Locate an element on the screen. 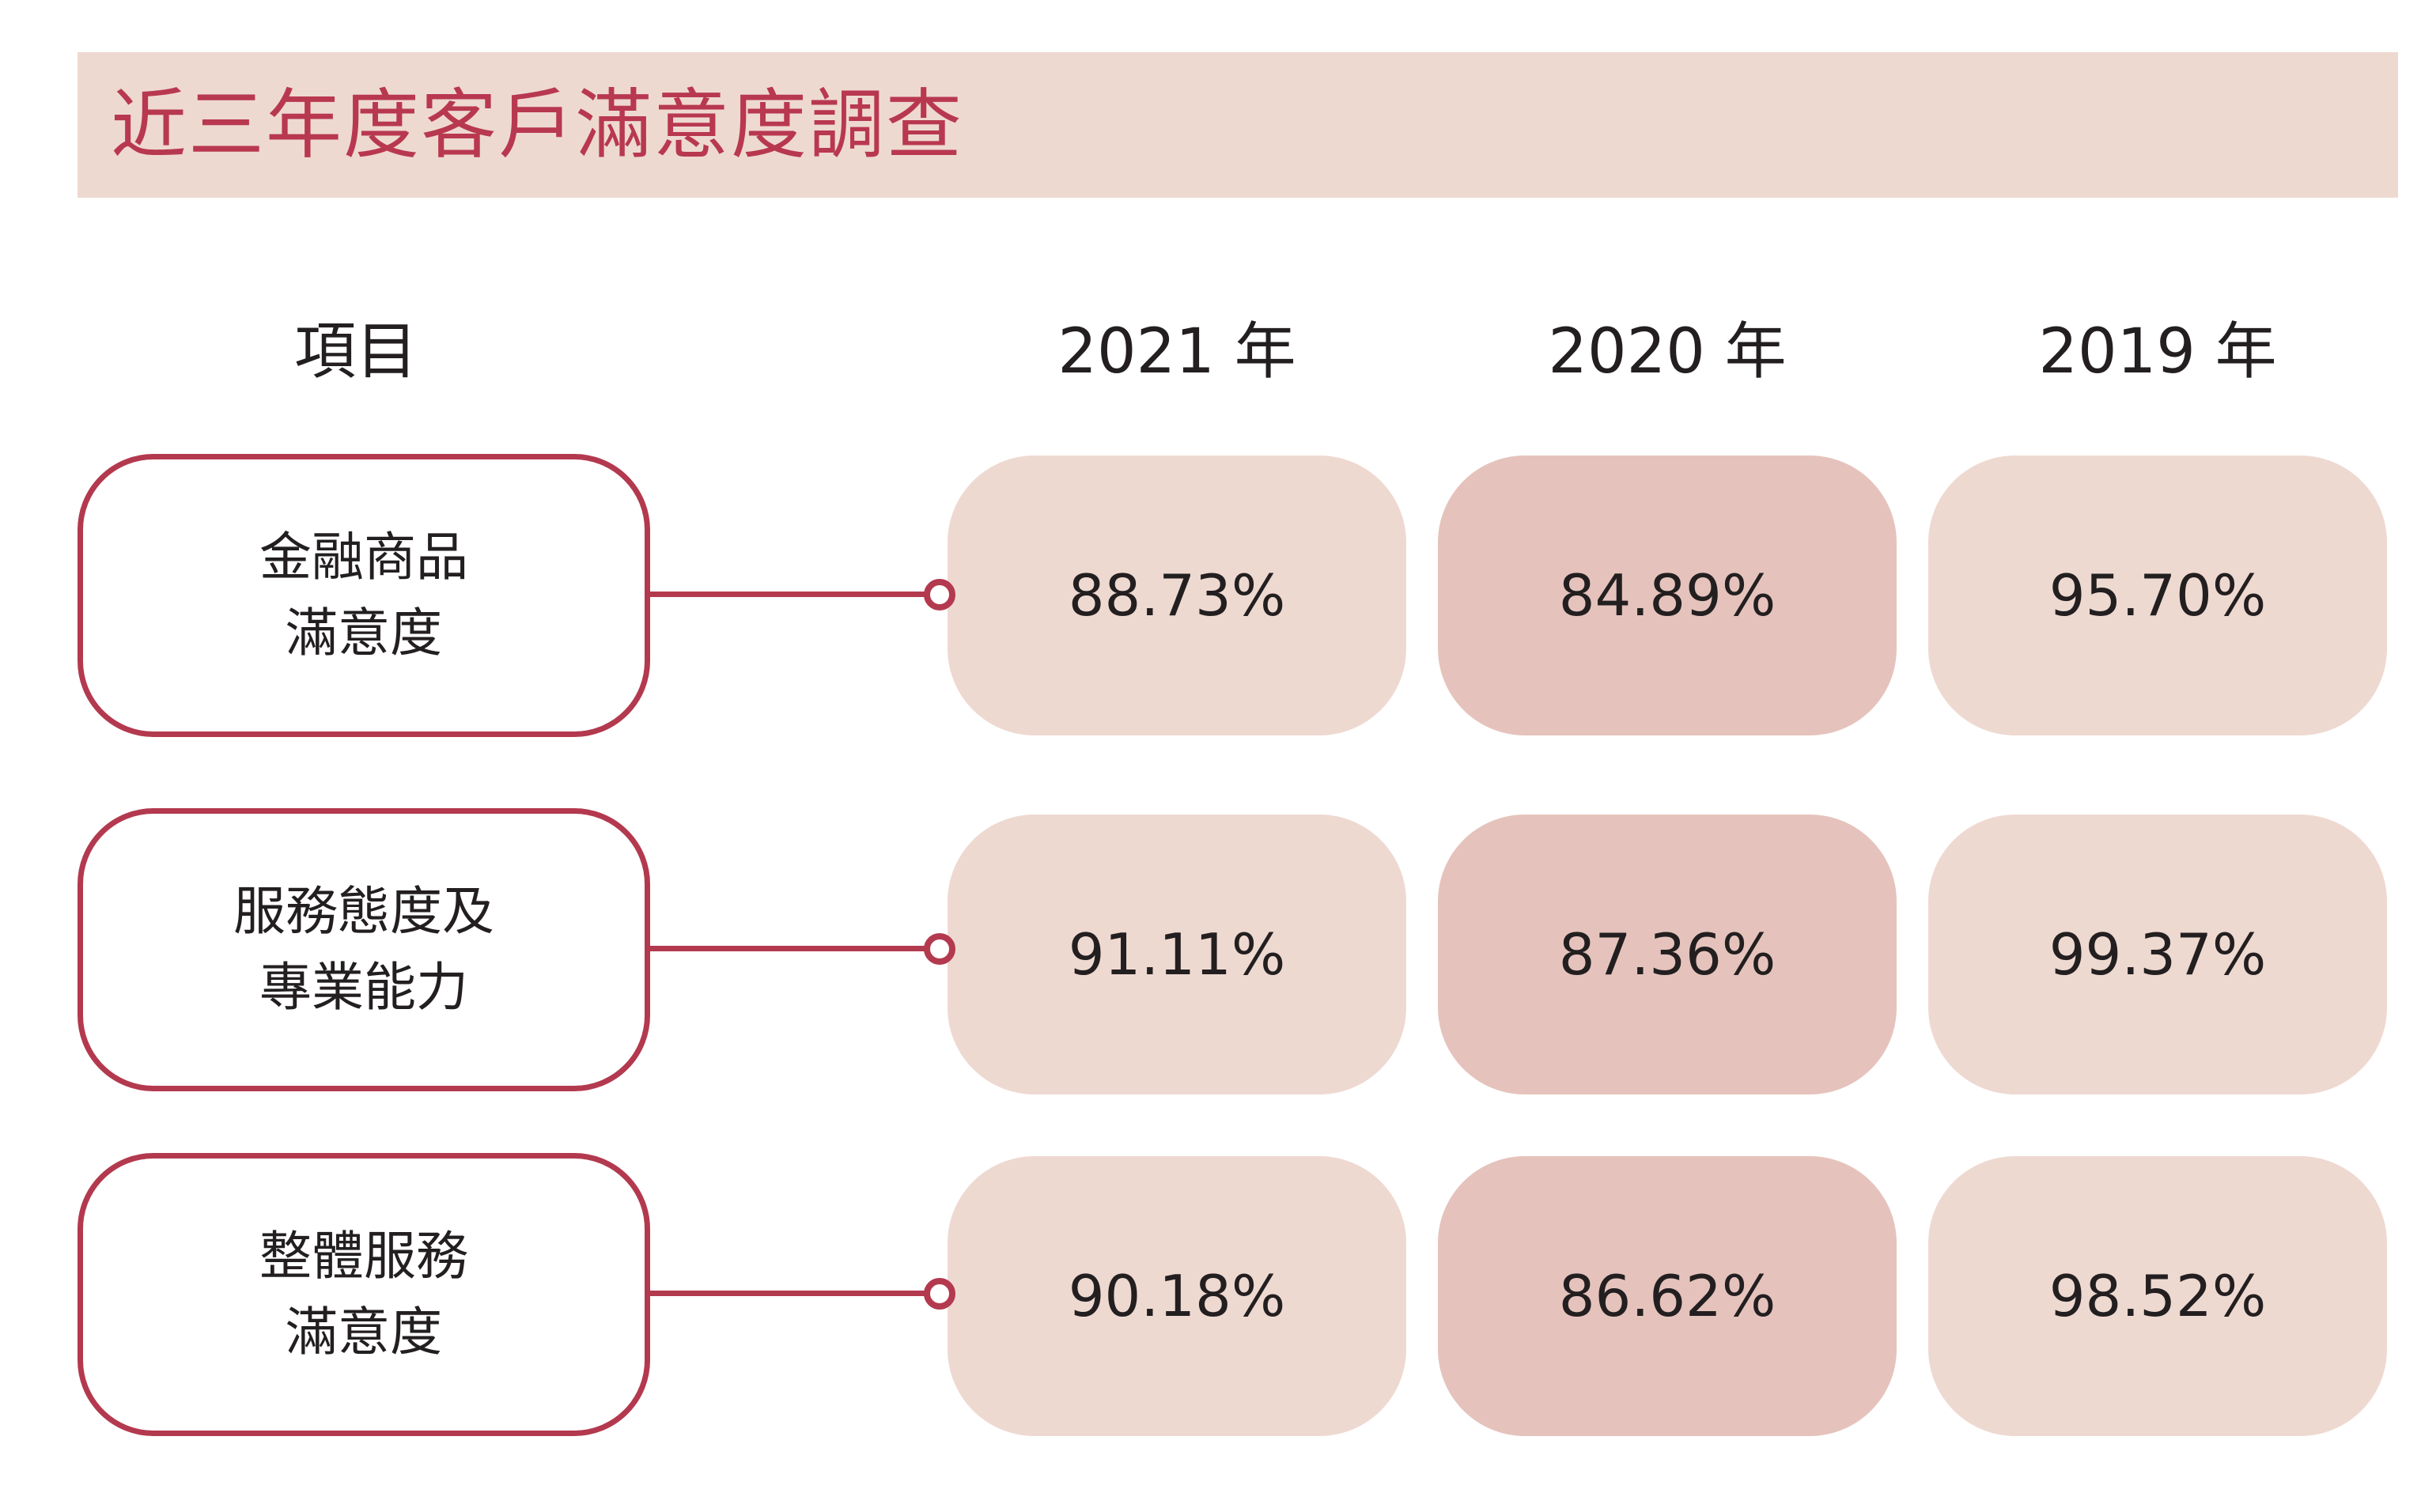 The width and height of the screenshot is (2421, 1512). row-label-overall-service: 整體服務 滿意度 is located at coordinates (364, 1294).